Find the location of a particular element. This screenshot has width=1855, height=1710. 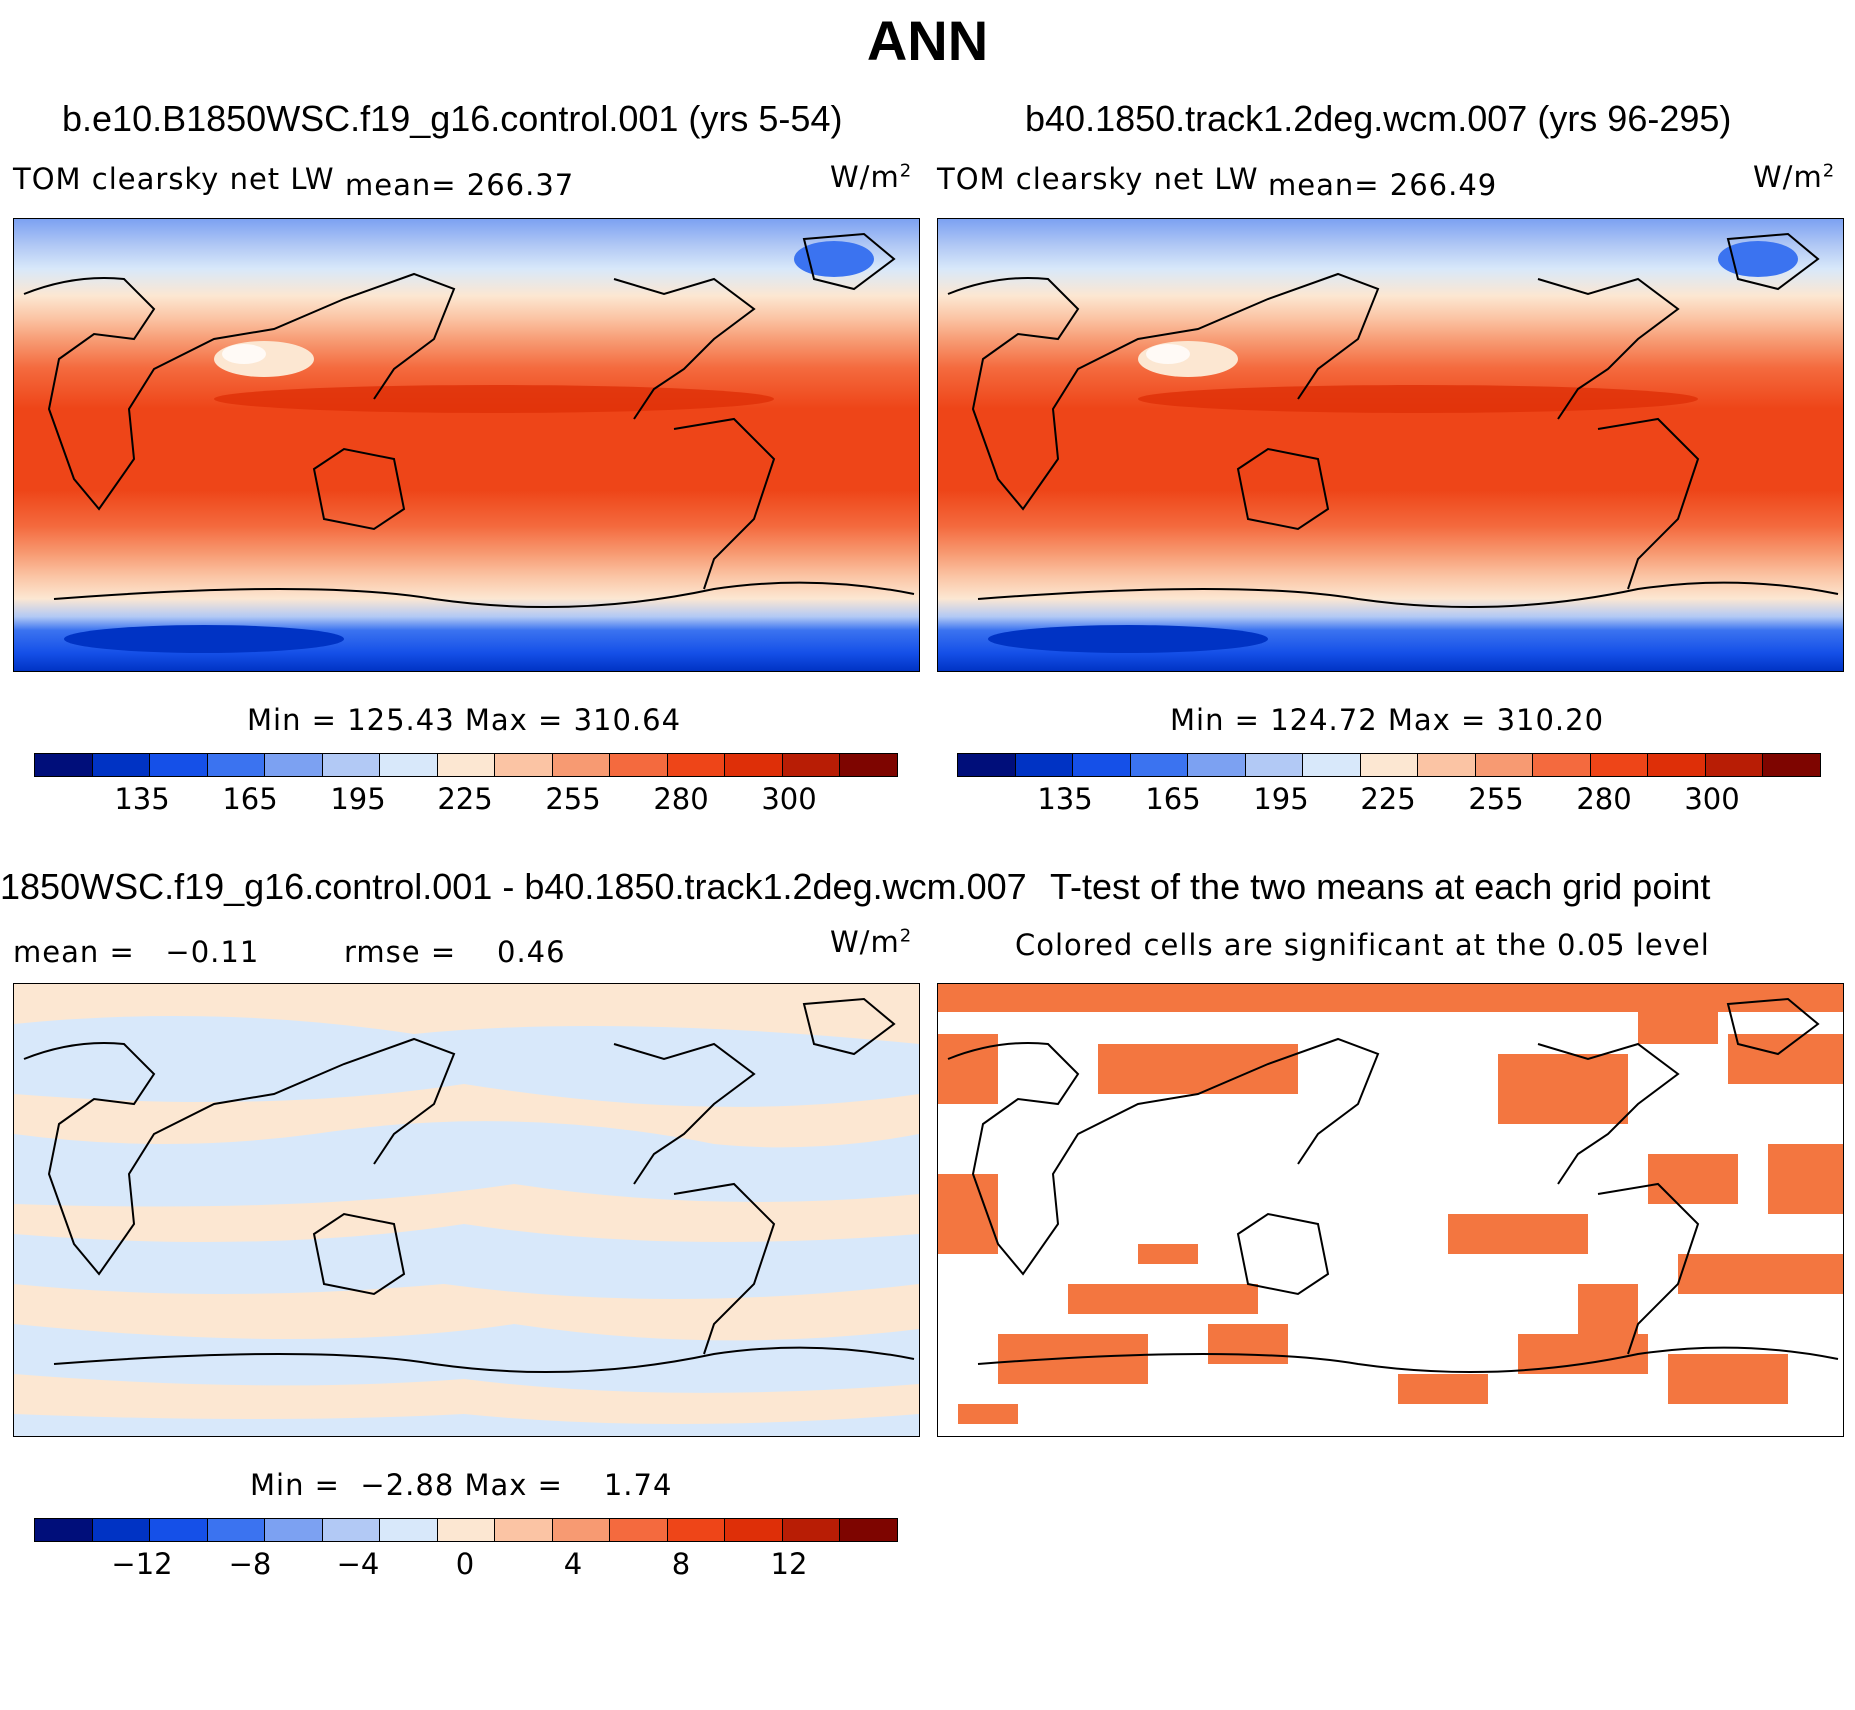

page-title: ANN is located at coordinates (927, 40).